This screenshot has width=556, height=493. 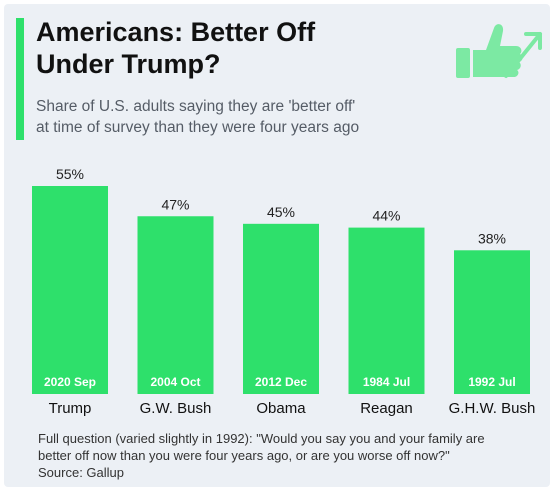 I want to click on category-label: Obama, so click(x=281, y=408).